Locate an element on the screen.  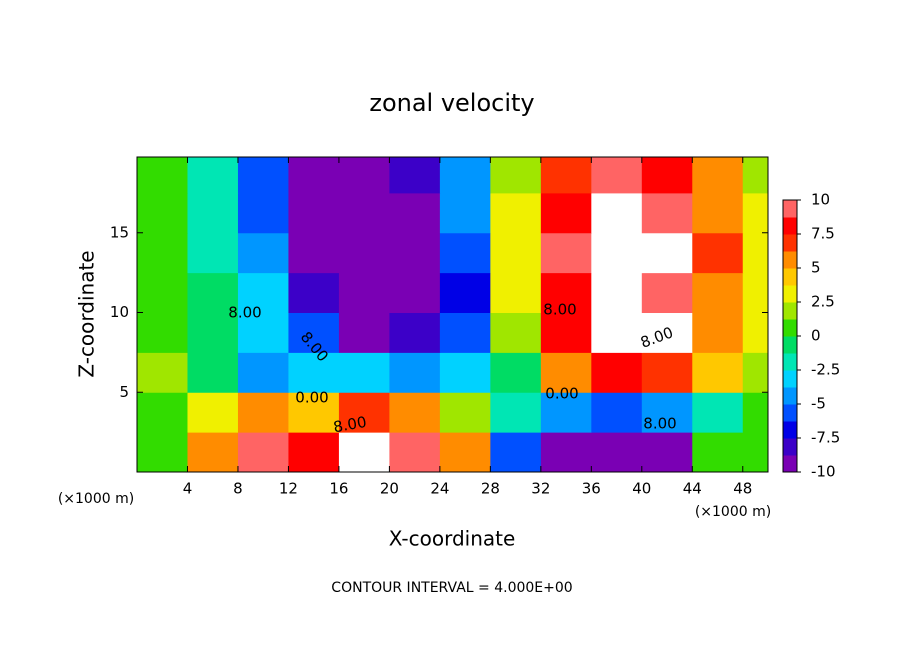
x-tick-label: 8 is located at coordinates (238, 489).